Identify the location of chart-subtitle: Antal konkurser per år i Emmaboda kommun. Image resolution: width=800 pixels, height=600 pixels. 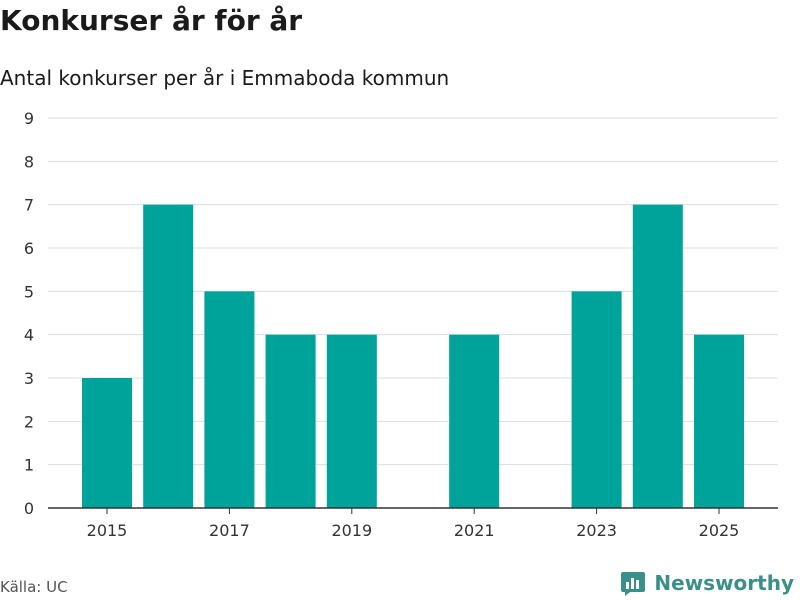
(225, 78).